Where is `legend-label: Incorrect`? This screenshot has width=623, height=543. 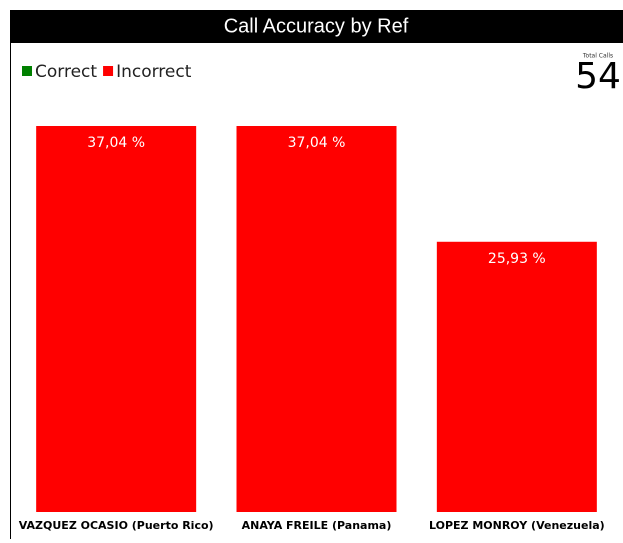 legend-label: Incorrect is located at coordinates (154, 72).